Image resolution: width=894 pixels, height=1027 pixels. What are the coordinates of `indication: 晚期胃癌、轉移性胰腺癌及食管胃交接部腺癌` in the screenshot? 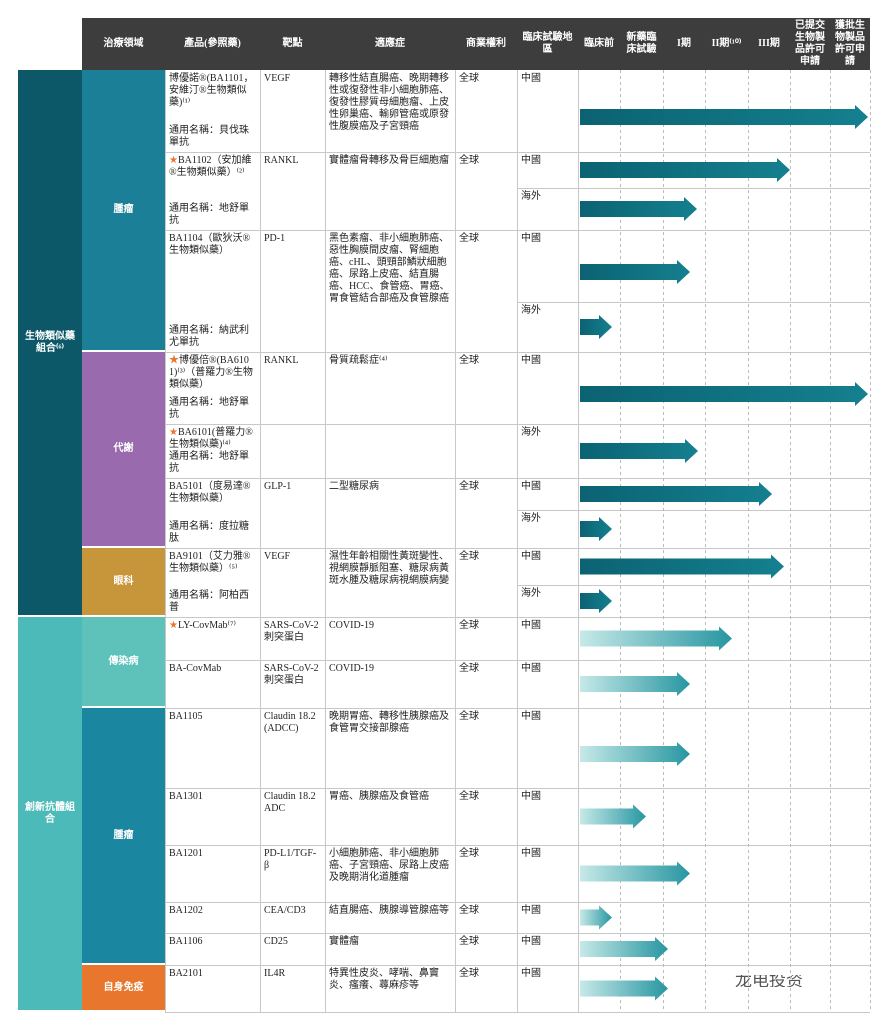 It's located at (389, 722).